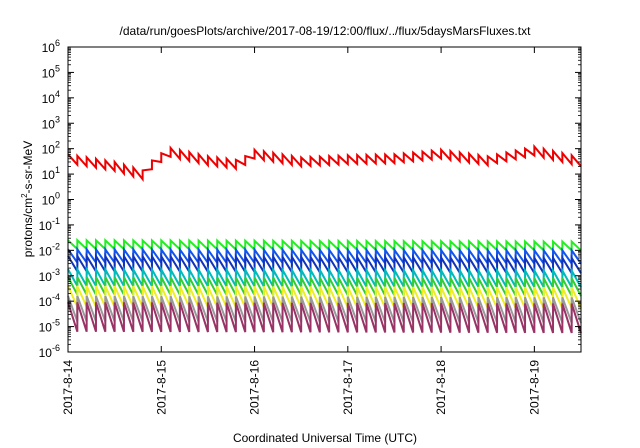  What do you see at coordinates (28, 167) in the screenshot?
I see `y-axis-label-suffix: -s-sr-MeV` at bounding box center [28, 167].